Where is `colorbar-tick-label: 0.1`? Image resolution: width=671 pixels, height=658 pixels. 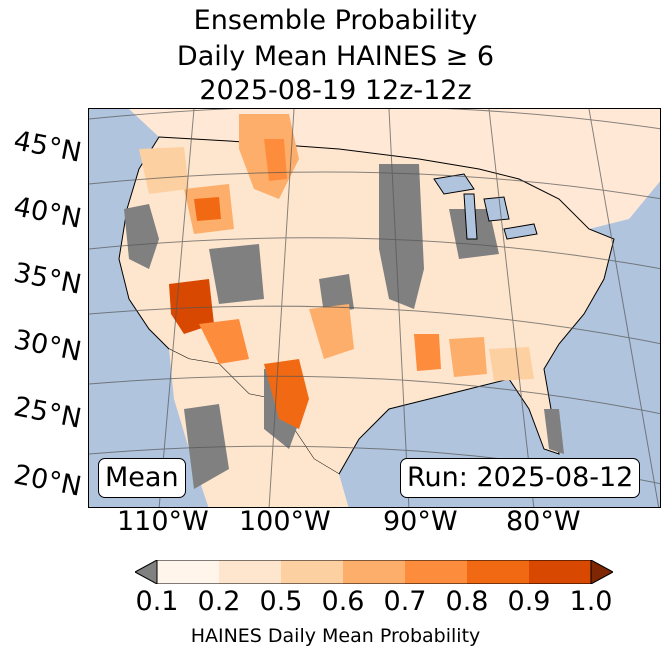
colorbar-tick-label: 0.1 is located at coordinates (157, 601).